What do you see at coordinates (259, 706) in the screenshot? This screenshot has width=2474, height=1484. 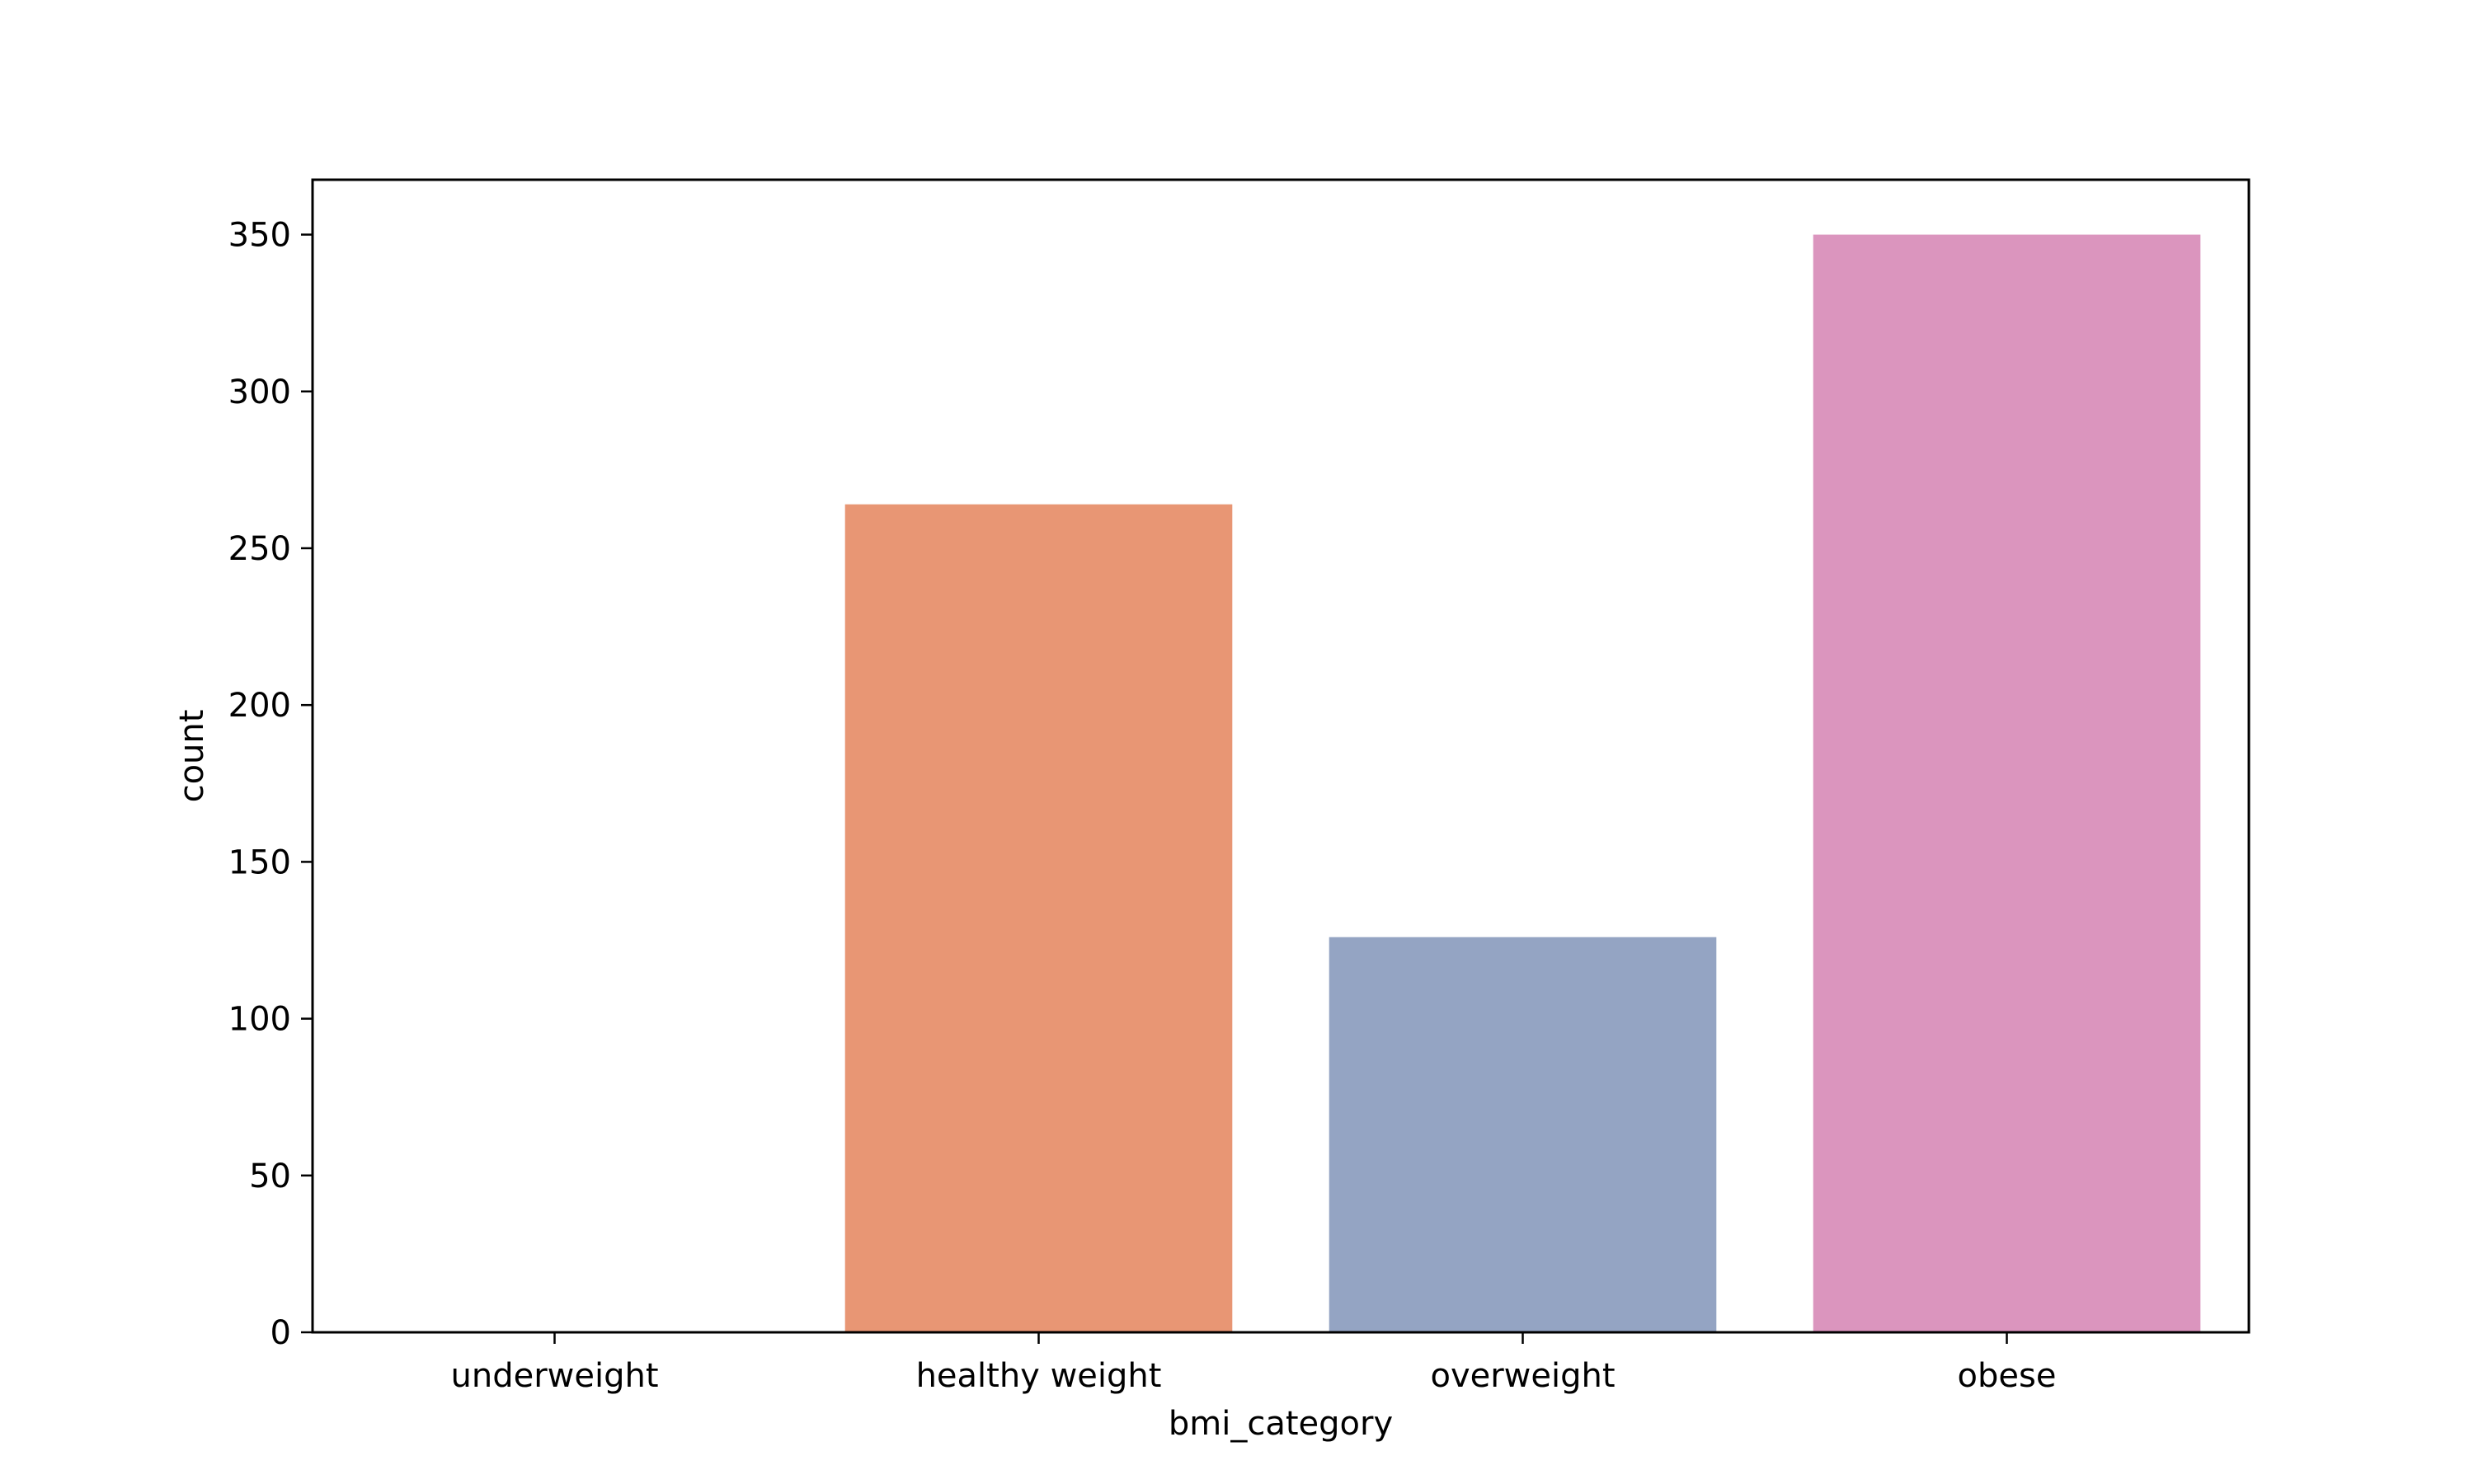 I see `y-tick-label: 200` at bounding box center [259, 706].